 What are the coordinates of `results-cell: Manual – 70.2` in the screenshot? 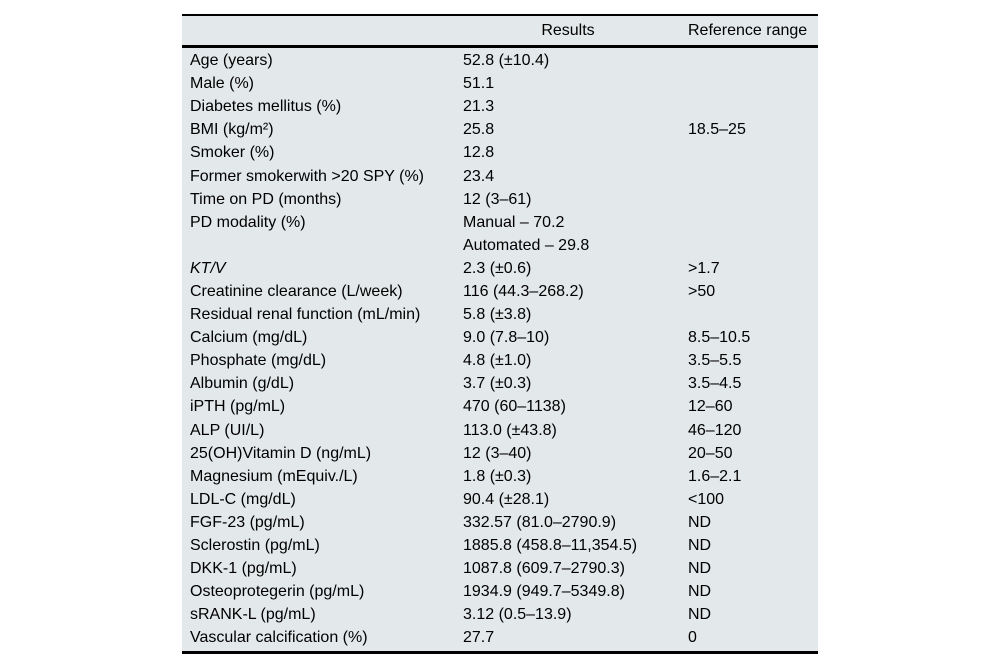 It's located at (514, 222).